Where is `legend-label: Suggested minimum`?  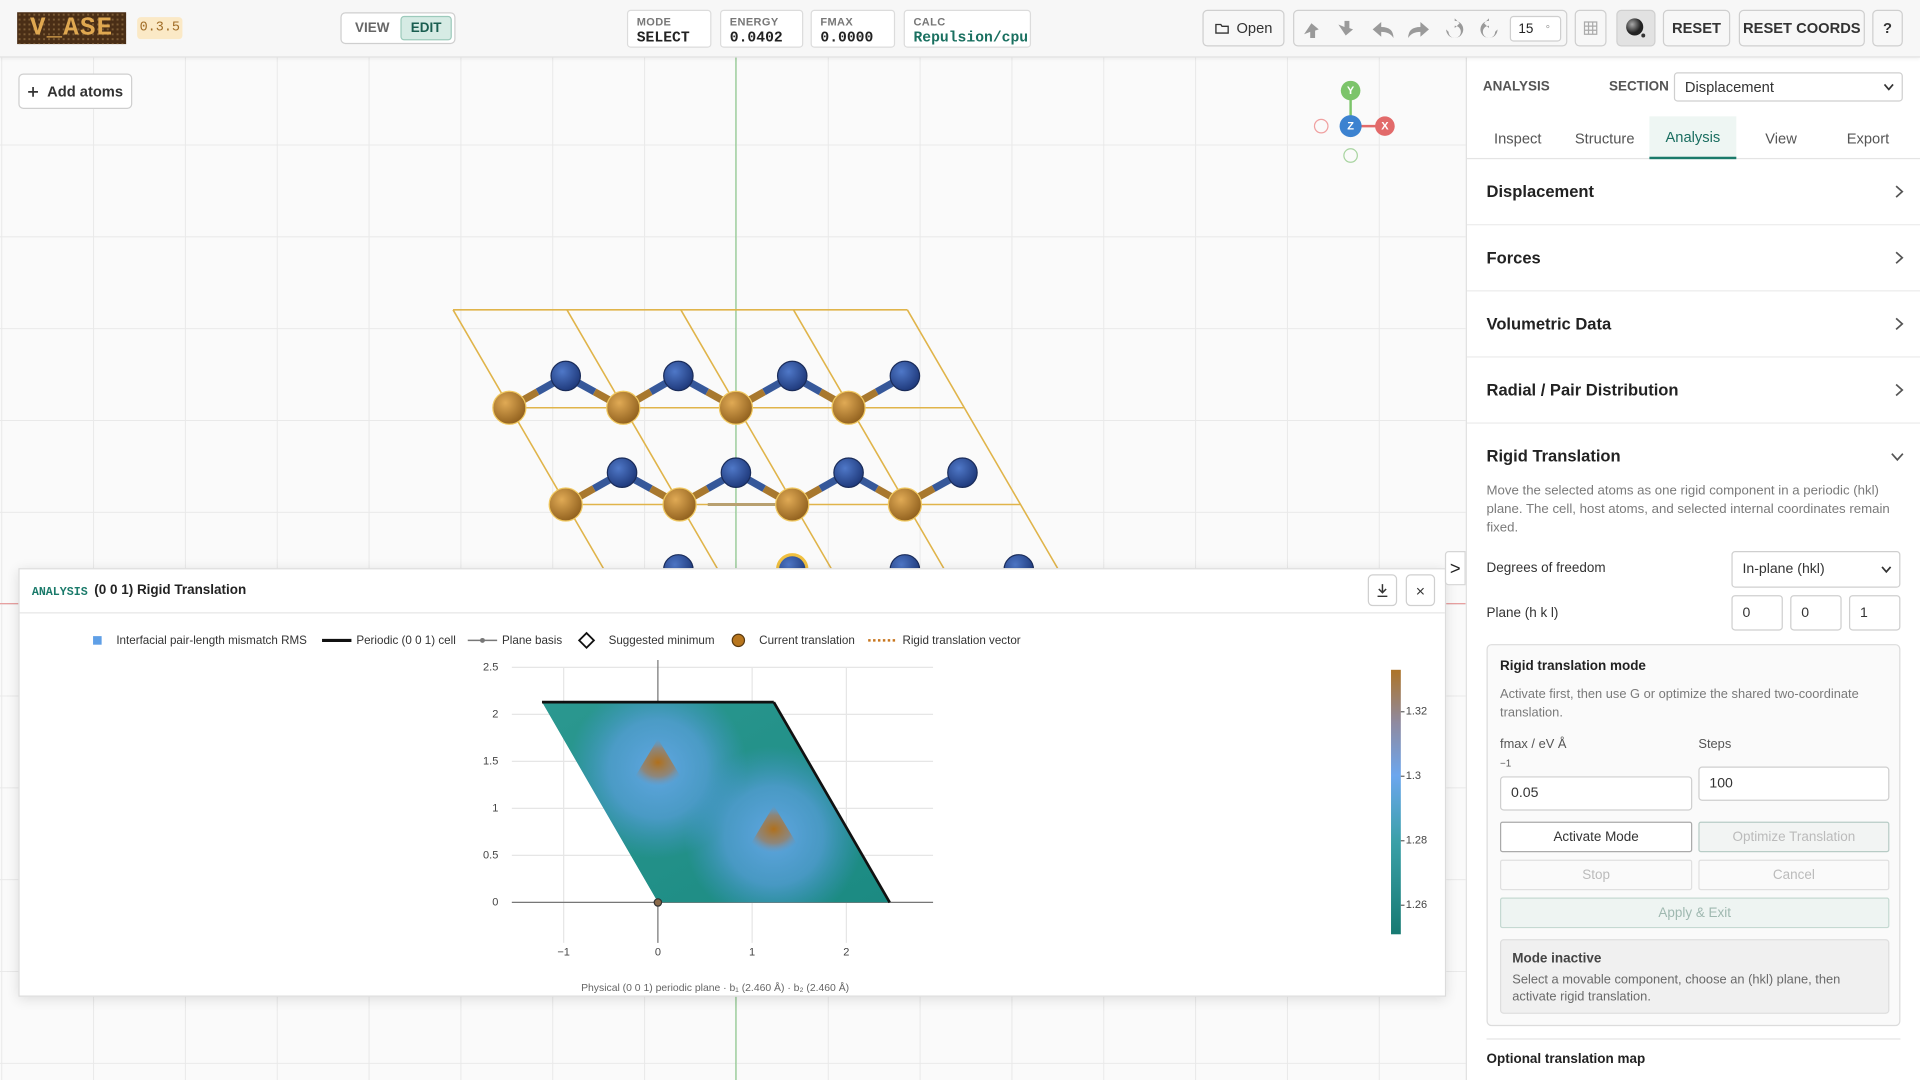
legend-label: Suggested minimum is located at coordinates (662, 640).